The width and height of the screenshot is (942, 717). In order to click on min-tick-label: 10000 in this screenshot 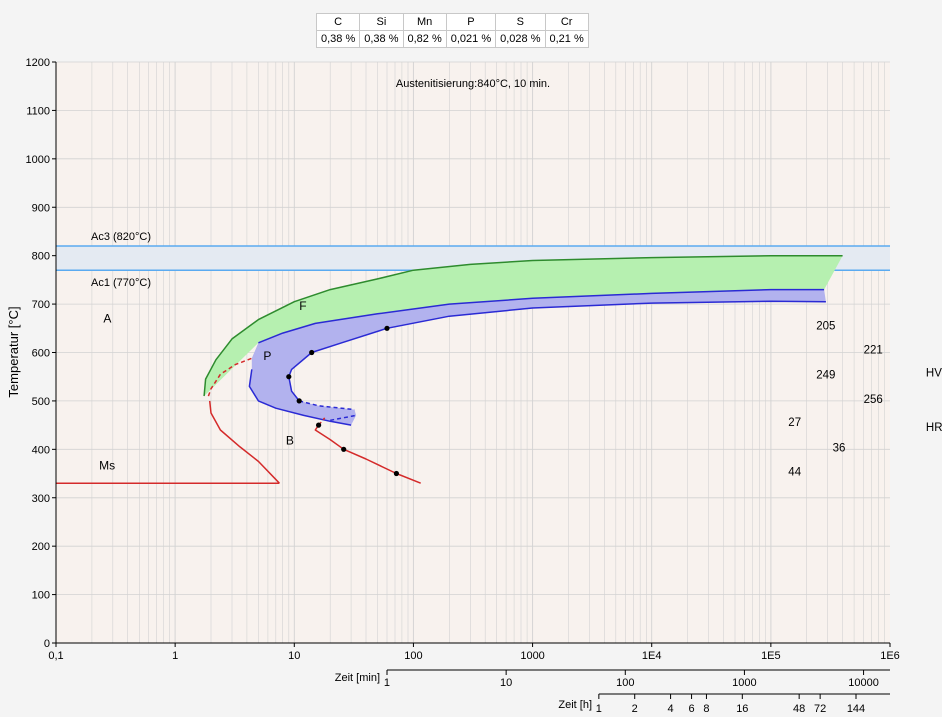, I will do `click(863, 683)`.